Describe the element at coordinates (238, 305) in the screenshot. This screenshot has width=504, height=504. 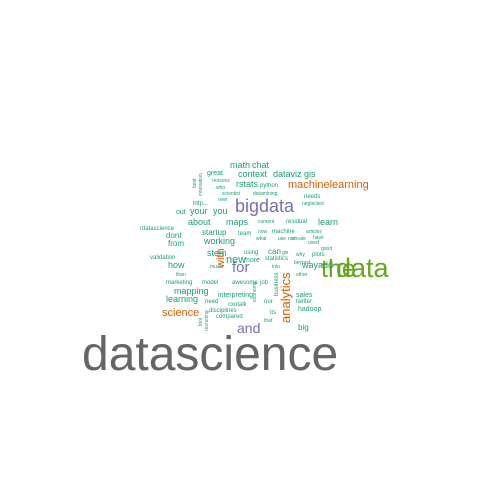
I see `word-cxotalk: cxotalk` at that location.